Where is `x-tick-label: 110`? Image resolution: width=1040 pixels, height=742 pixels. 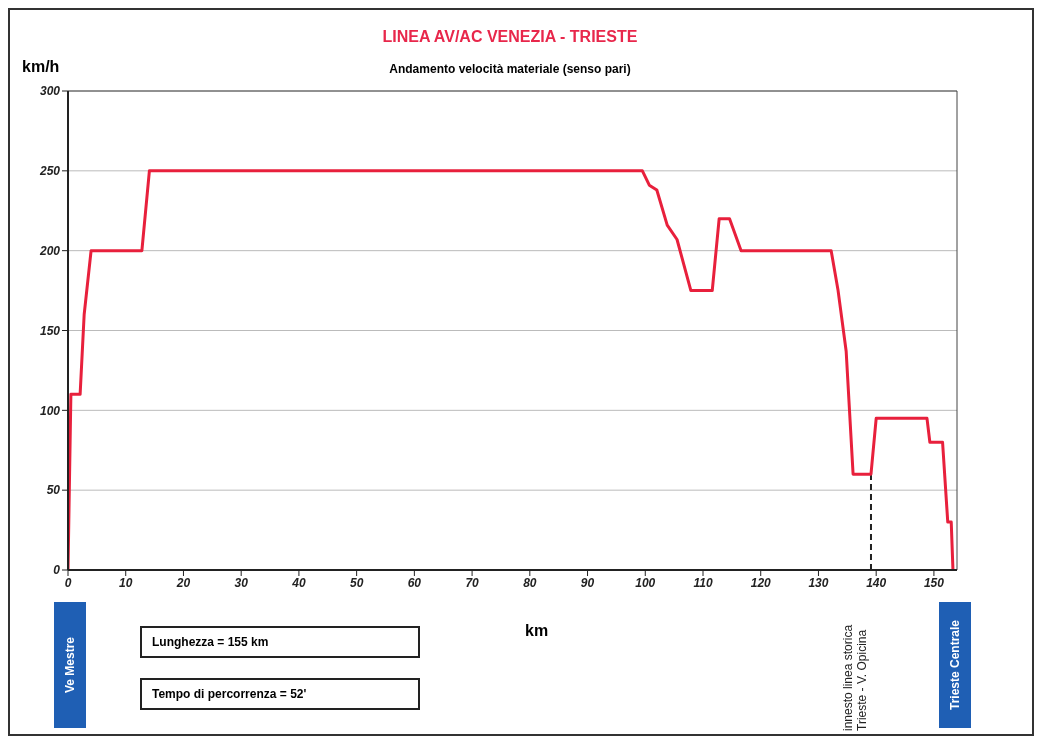 x-tick-label: 110 is located at coordinates (703, 582).